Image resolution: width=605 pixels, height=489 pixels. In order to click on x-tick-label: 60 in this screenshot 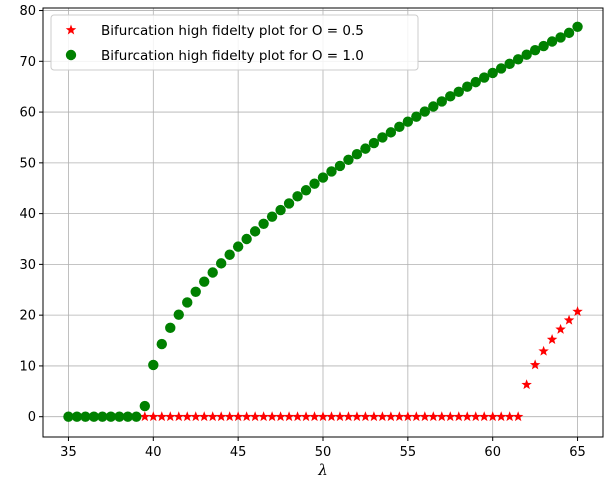, I will do `click(492, 452)`.